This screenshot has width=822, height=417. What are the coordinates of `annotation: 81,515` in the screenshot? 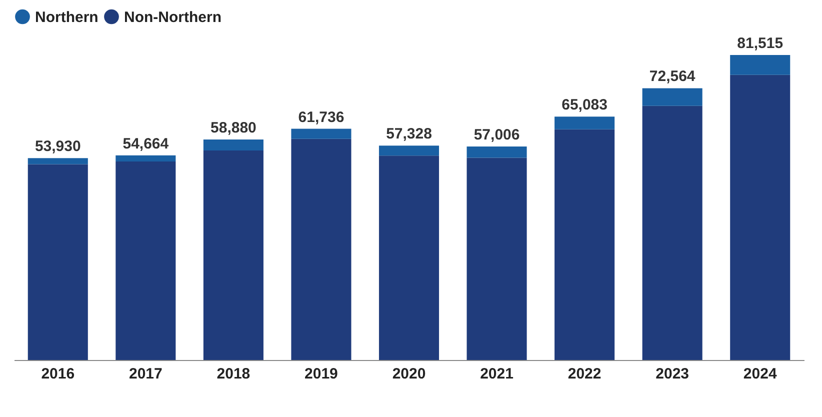 It's located at (760, 43).